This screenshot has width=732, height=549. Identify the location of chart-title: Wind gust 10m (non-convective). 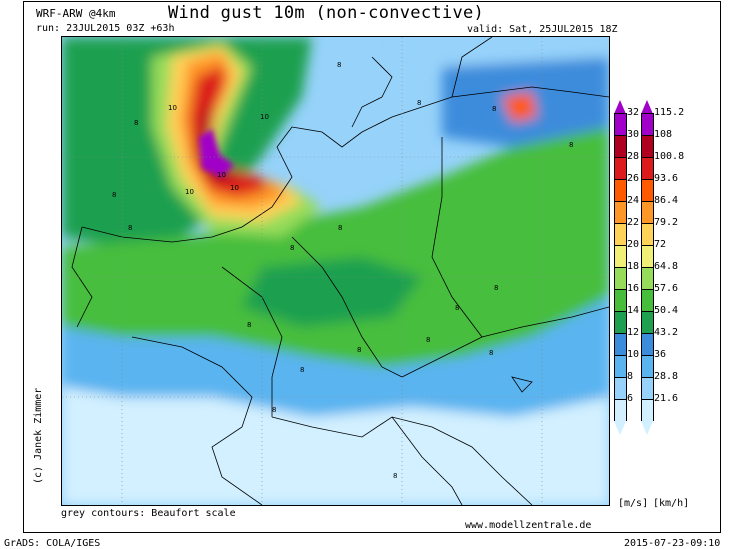
(326, 13).